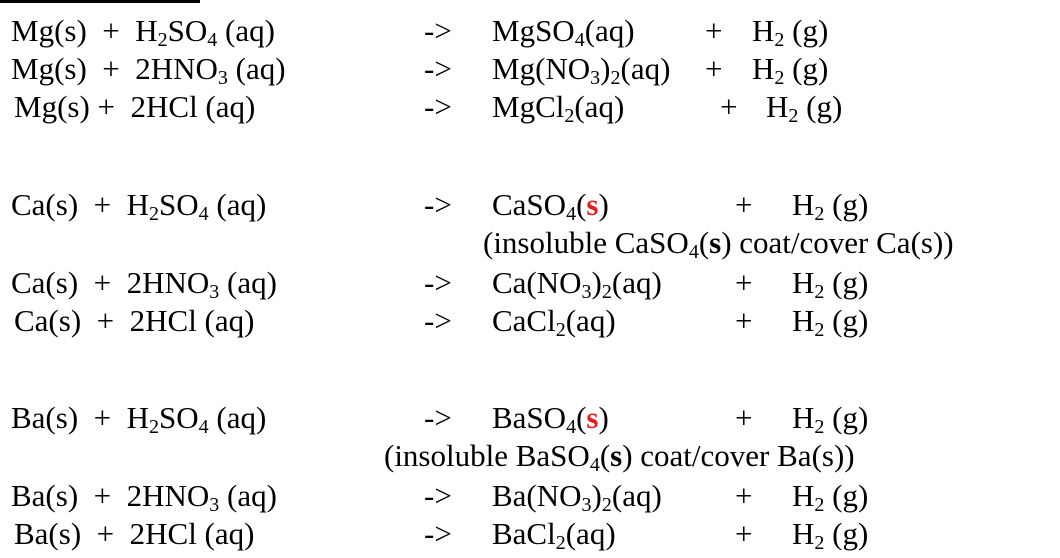 Image resolution: width=1060 pixels, height=558 pixels. Describe the element at coordinates (577, 497) in the screenshot. I see `product: Ba(NO3)2(aq)` at that location.